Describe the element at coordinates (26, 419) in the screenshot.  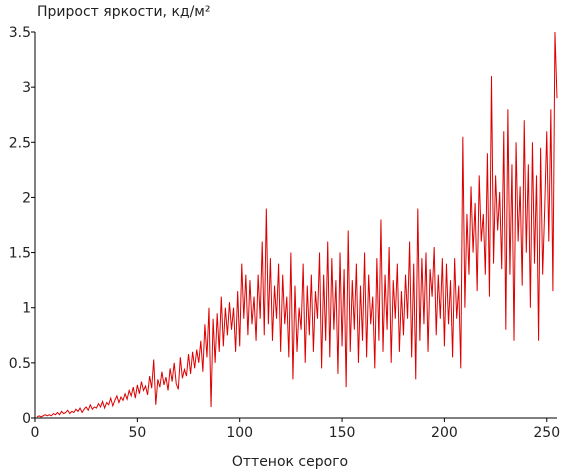
I see `y-tick-label: 0` at that location.